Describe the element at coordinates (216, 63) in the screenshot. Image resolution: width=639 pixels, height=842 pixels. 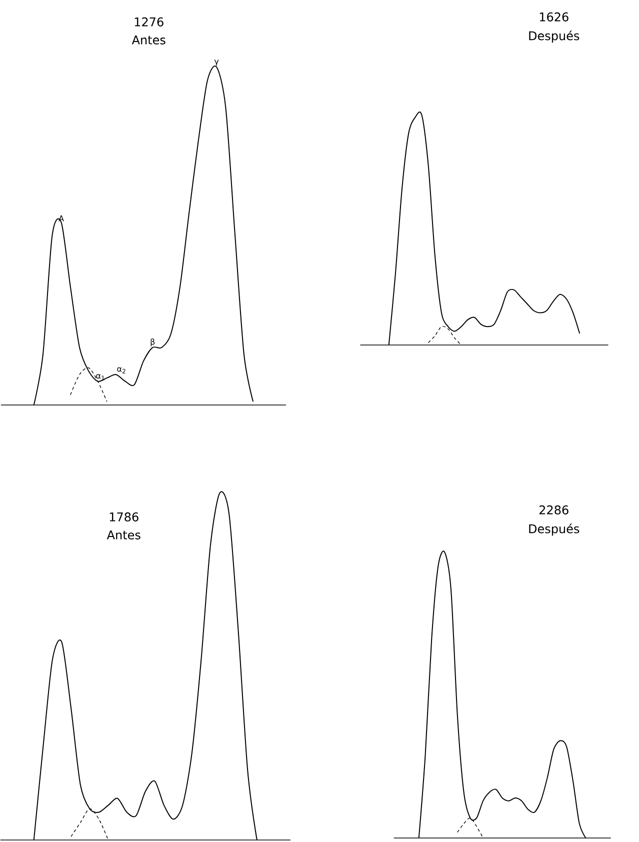
I see `annotation: γ` at that location.